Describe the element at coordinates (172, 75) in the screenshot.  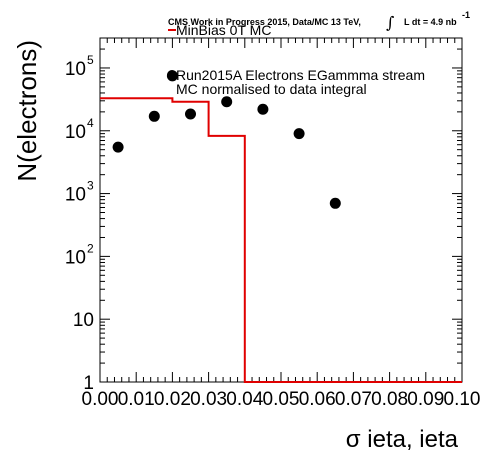
I see `legend-data-marker` at that location.